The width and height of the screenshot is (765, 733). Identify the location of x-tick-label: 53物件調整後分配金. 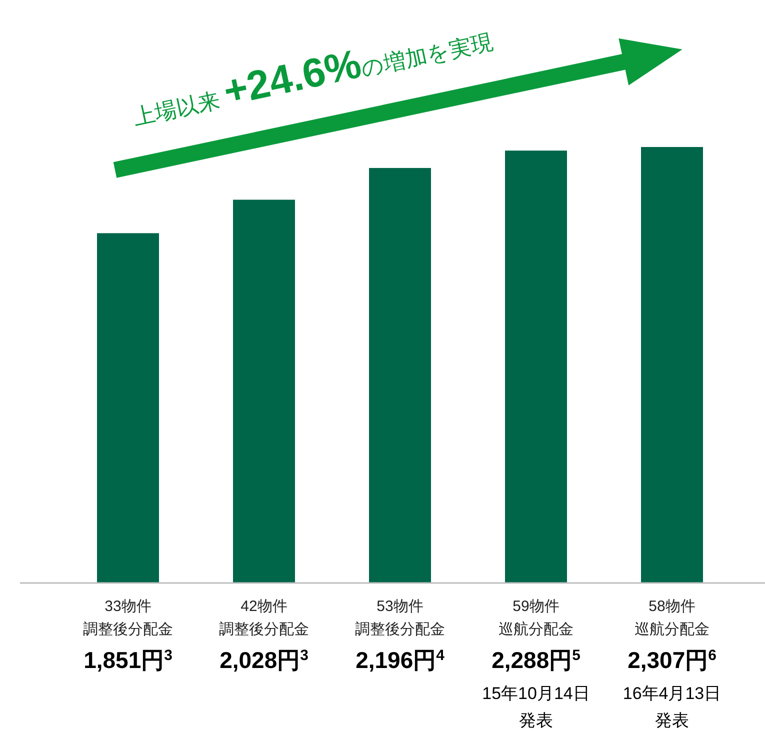
(400, 618).